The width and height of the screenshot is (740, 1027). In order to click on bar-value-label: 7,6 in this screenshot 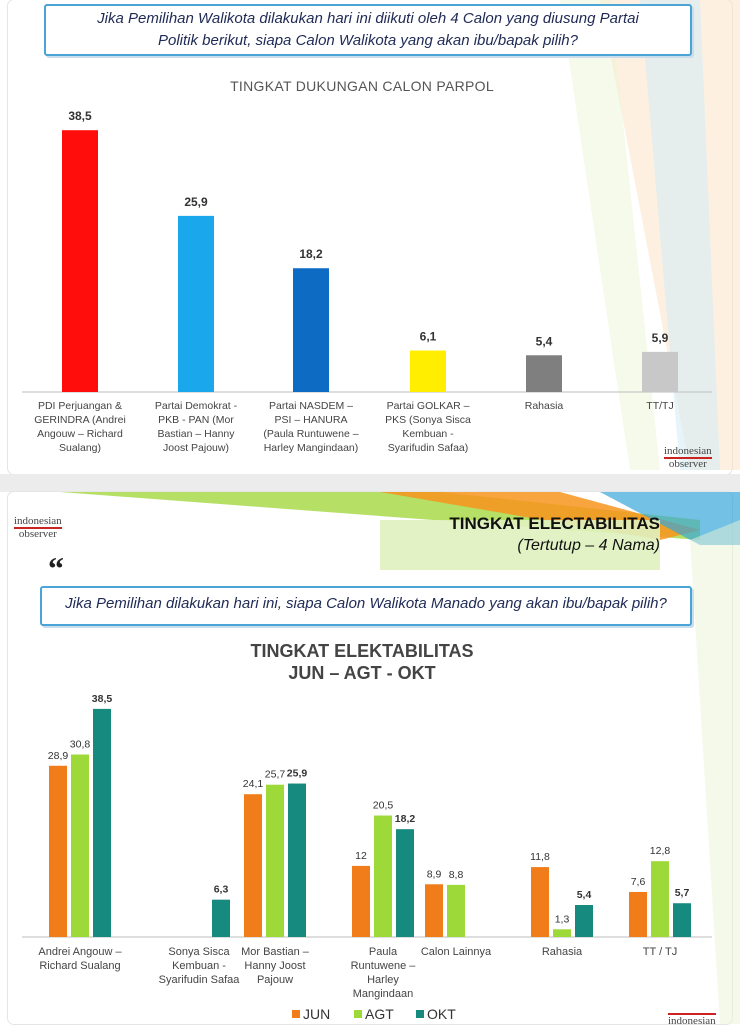, I will do `click(638, 882)`.